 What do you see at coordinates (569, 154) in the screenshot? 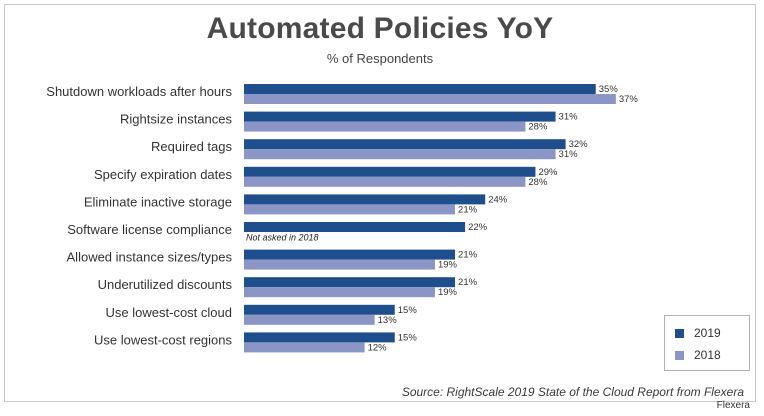
I see `data-label-2018: 31%` at bounding box center [569, 154].